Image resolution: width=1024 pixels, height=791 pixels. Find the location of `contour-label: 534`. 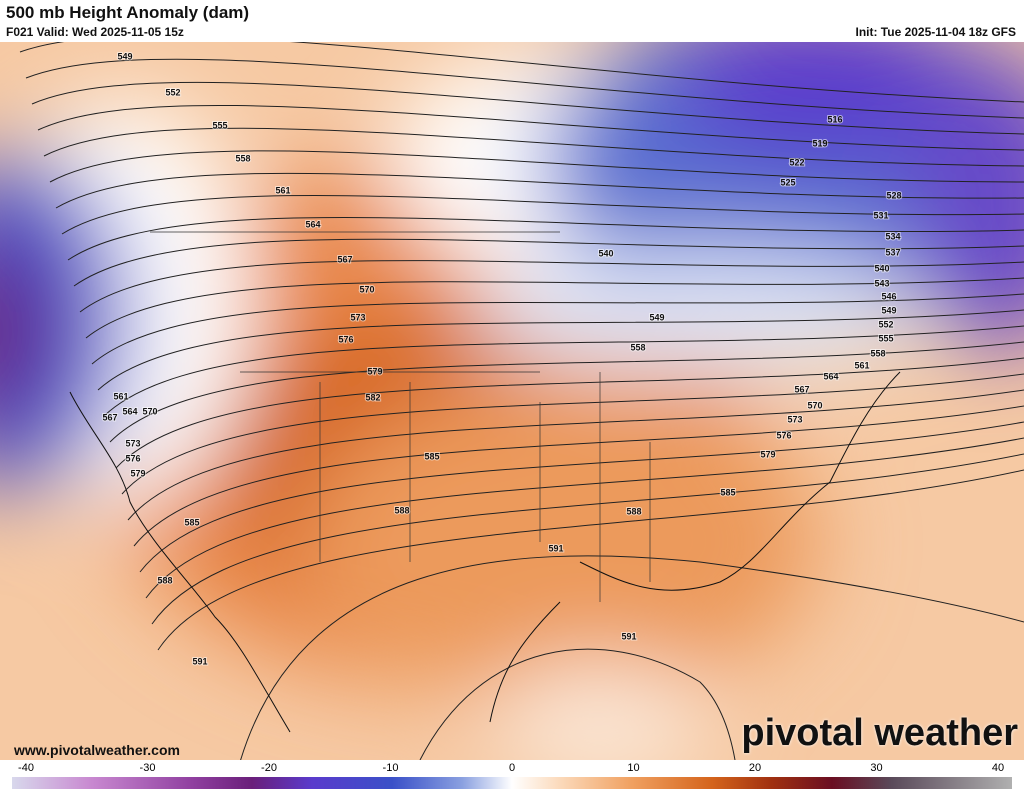

contour-label: 534 is located at coordinates (892, 236).